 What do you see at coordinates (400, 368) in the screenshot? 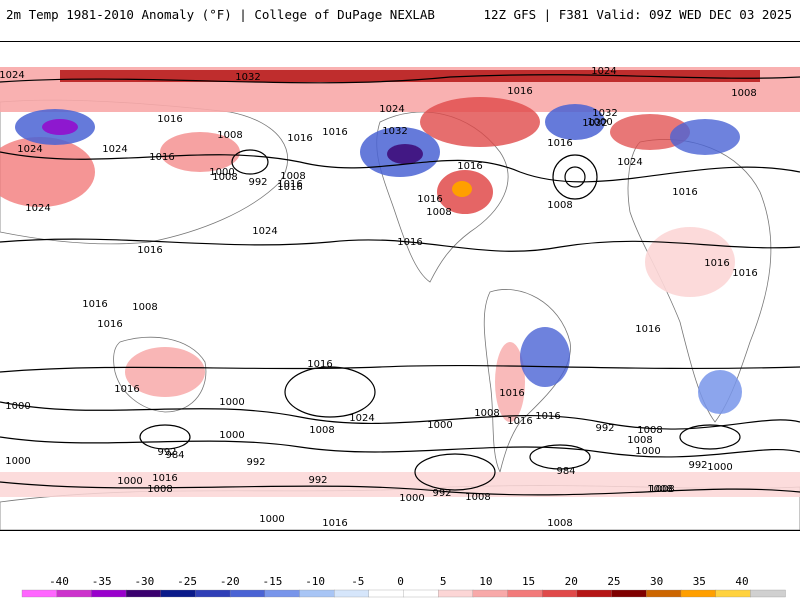
I see `isobar-subtropic-south` at bounding box center [400, 368].